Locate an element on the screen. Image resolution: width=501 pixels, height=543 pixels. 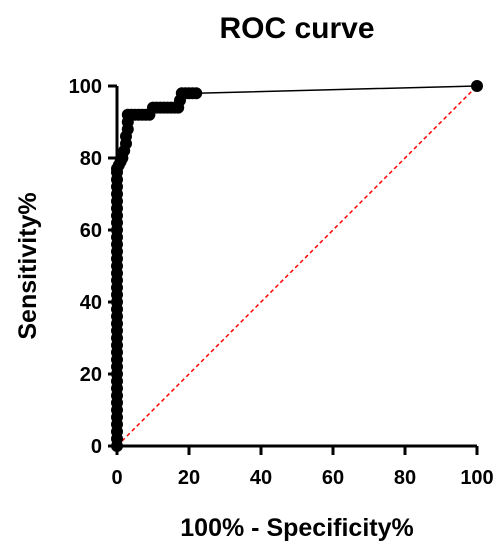
x-tick-label: 100 is located at coordinates (476, 478).